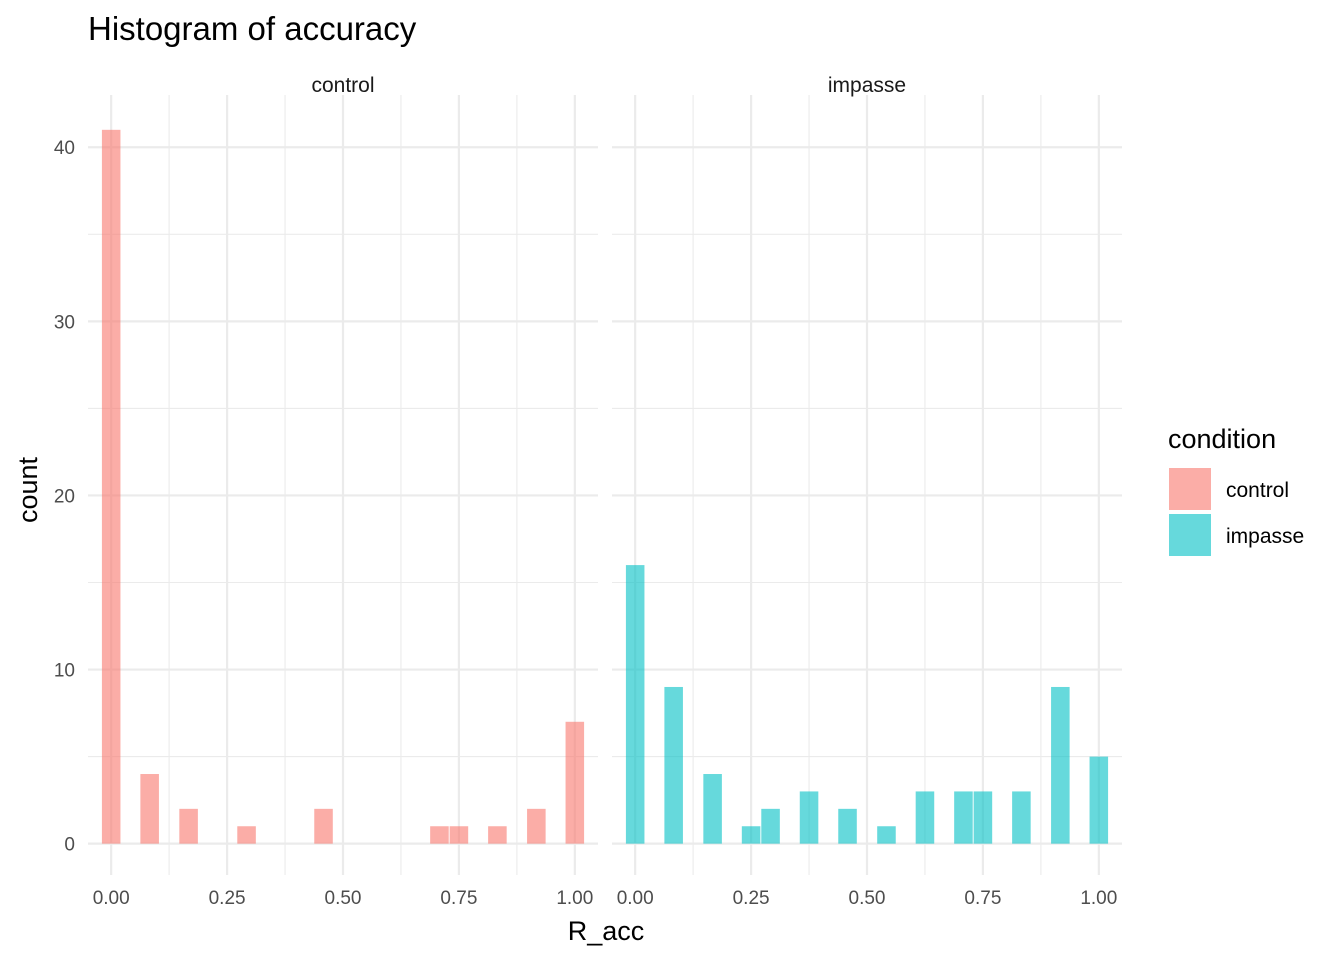 The width and height of the screenshot is (1344, 960). I want to click on y-tick-label: 40, so click(64, 148).